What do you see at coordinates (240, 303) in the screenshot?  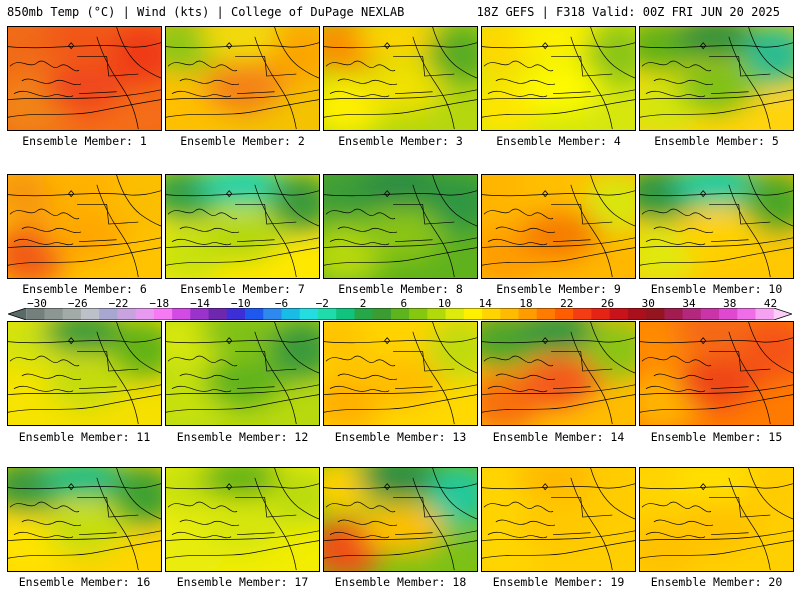 I see `colorbar-tick-label: −10` at bounding box center [240, 303].